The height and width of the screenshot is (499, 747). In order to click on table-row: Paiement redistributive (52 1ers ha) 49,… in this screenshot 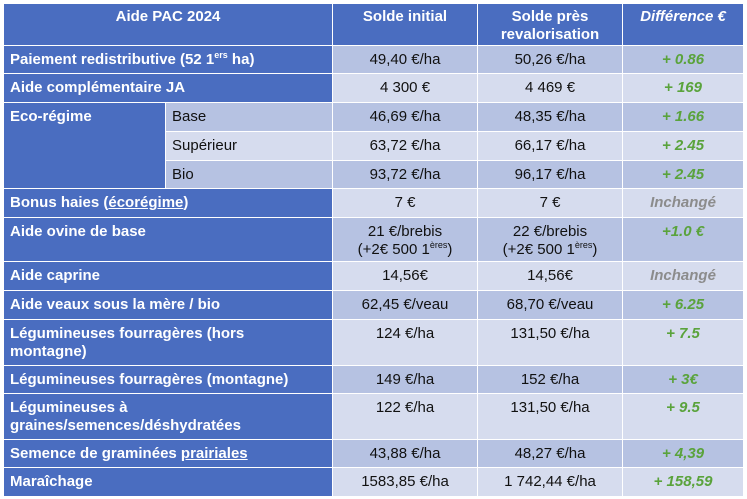, I will do `click(373, 59)`.